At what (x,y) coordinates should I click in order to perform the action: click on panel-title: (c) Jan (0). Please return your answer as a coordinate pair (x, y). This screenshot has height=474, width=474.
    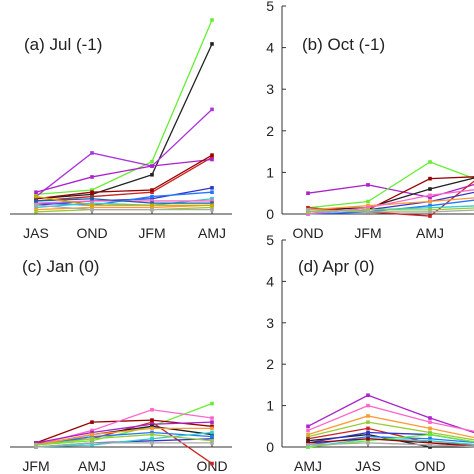
    Looking at the image, I should click on (60, 266).